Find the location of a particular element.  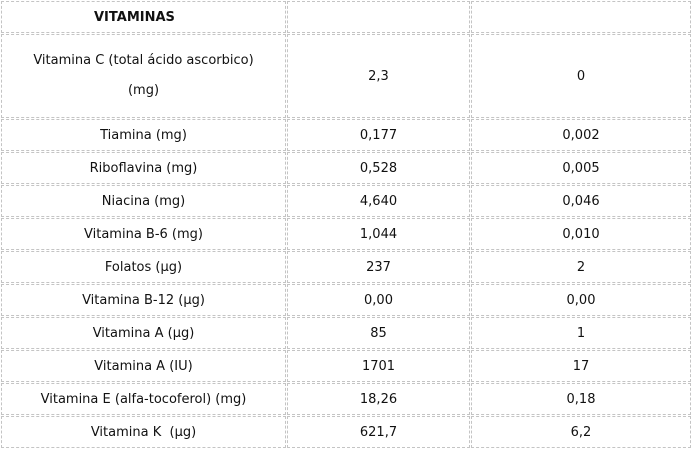

table-row: Vitamina B-6 (mg) 1,044 0,010 is located at coordinates (346, 234).